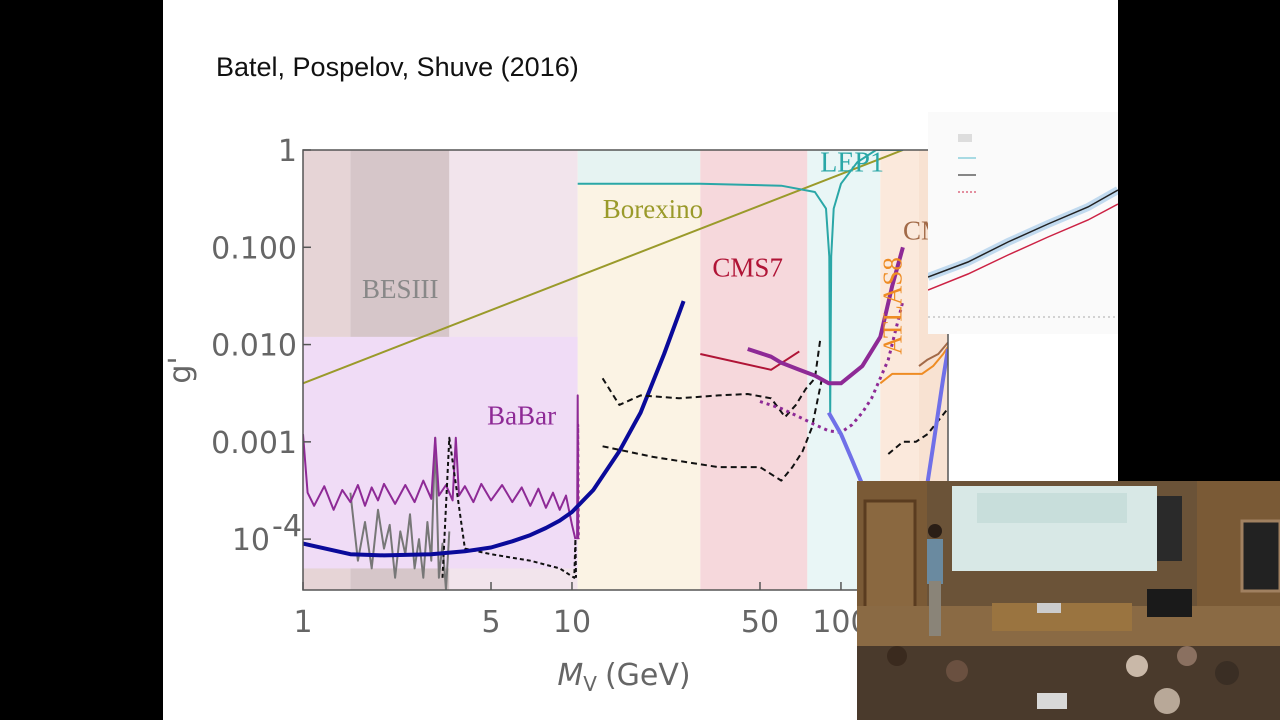 Image resolution: width=1280 pixels, height=720 pixels. I want to click on x-axis-label: MV (GeV), so click(623, 677).